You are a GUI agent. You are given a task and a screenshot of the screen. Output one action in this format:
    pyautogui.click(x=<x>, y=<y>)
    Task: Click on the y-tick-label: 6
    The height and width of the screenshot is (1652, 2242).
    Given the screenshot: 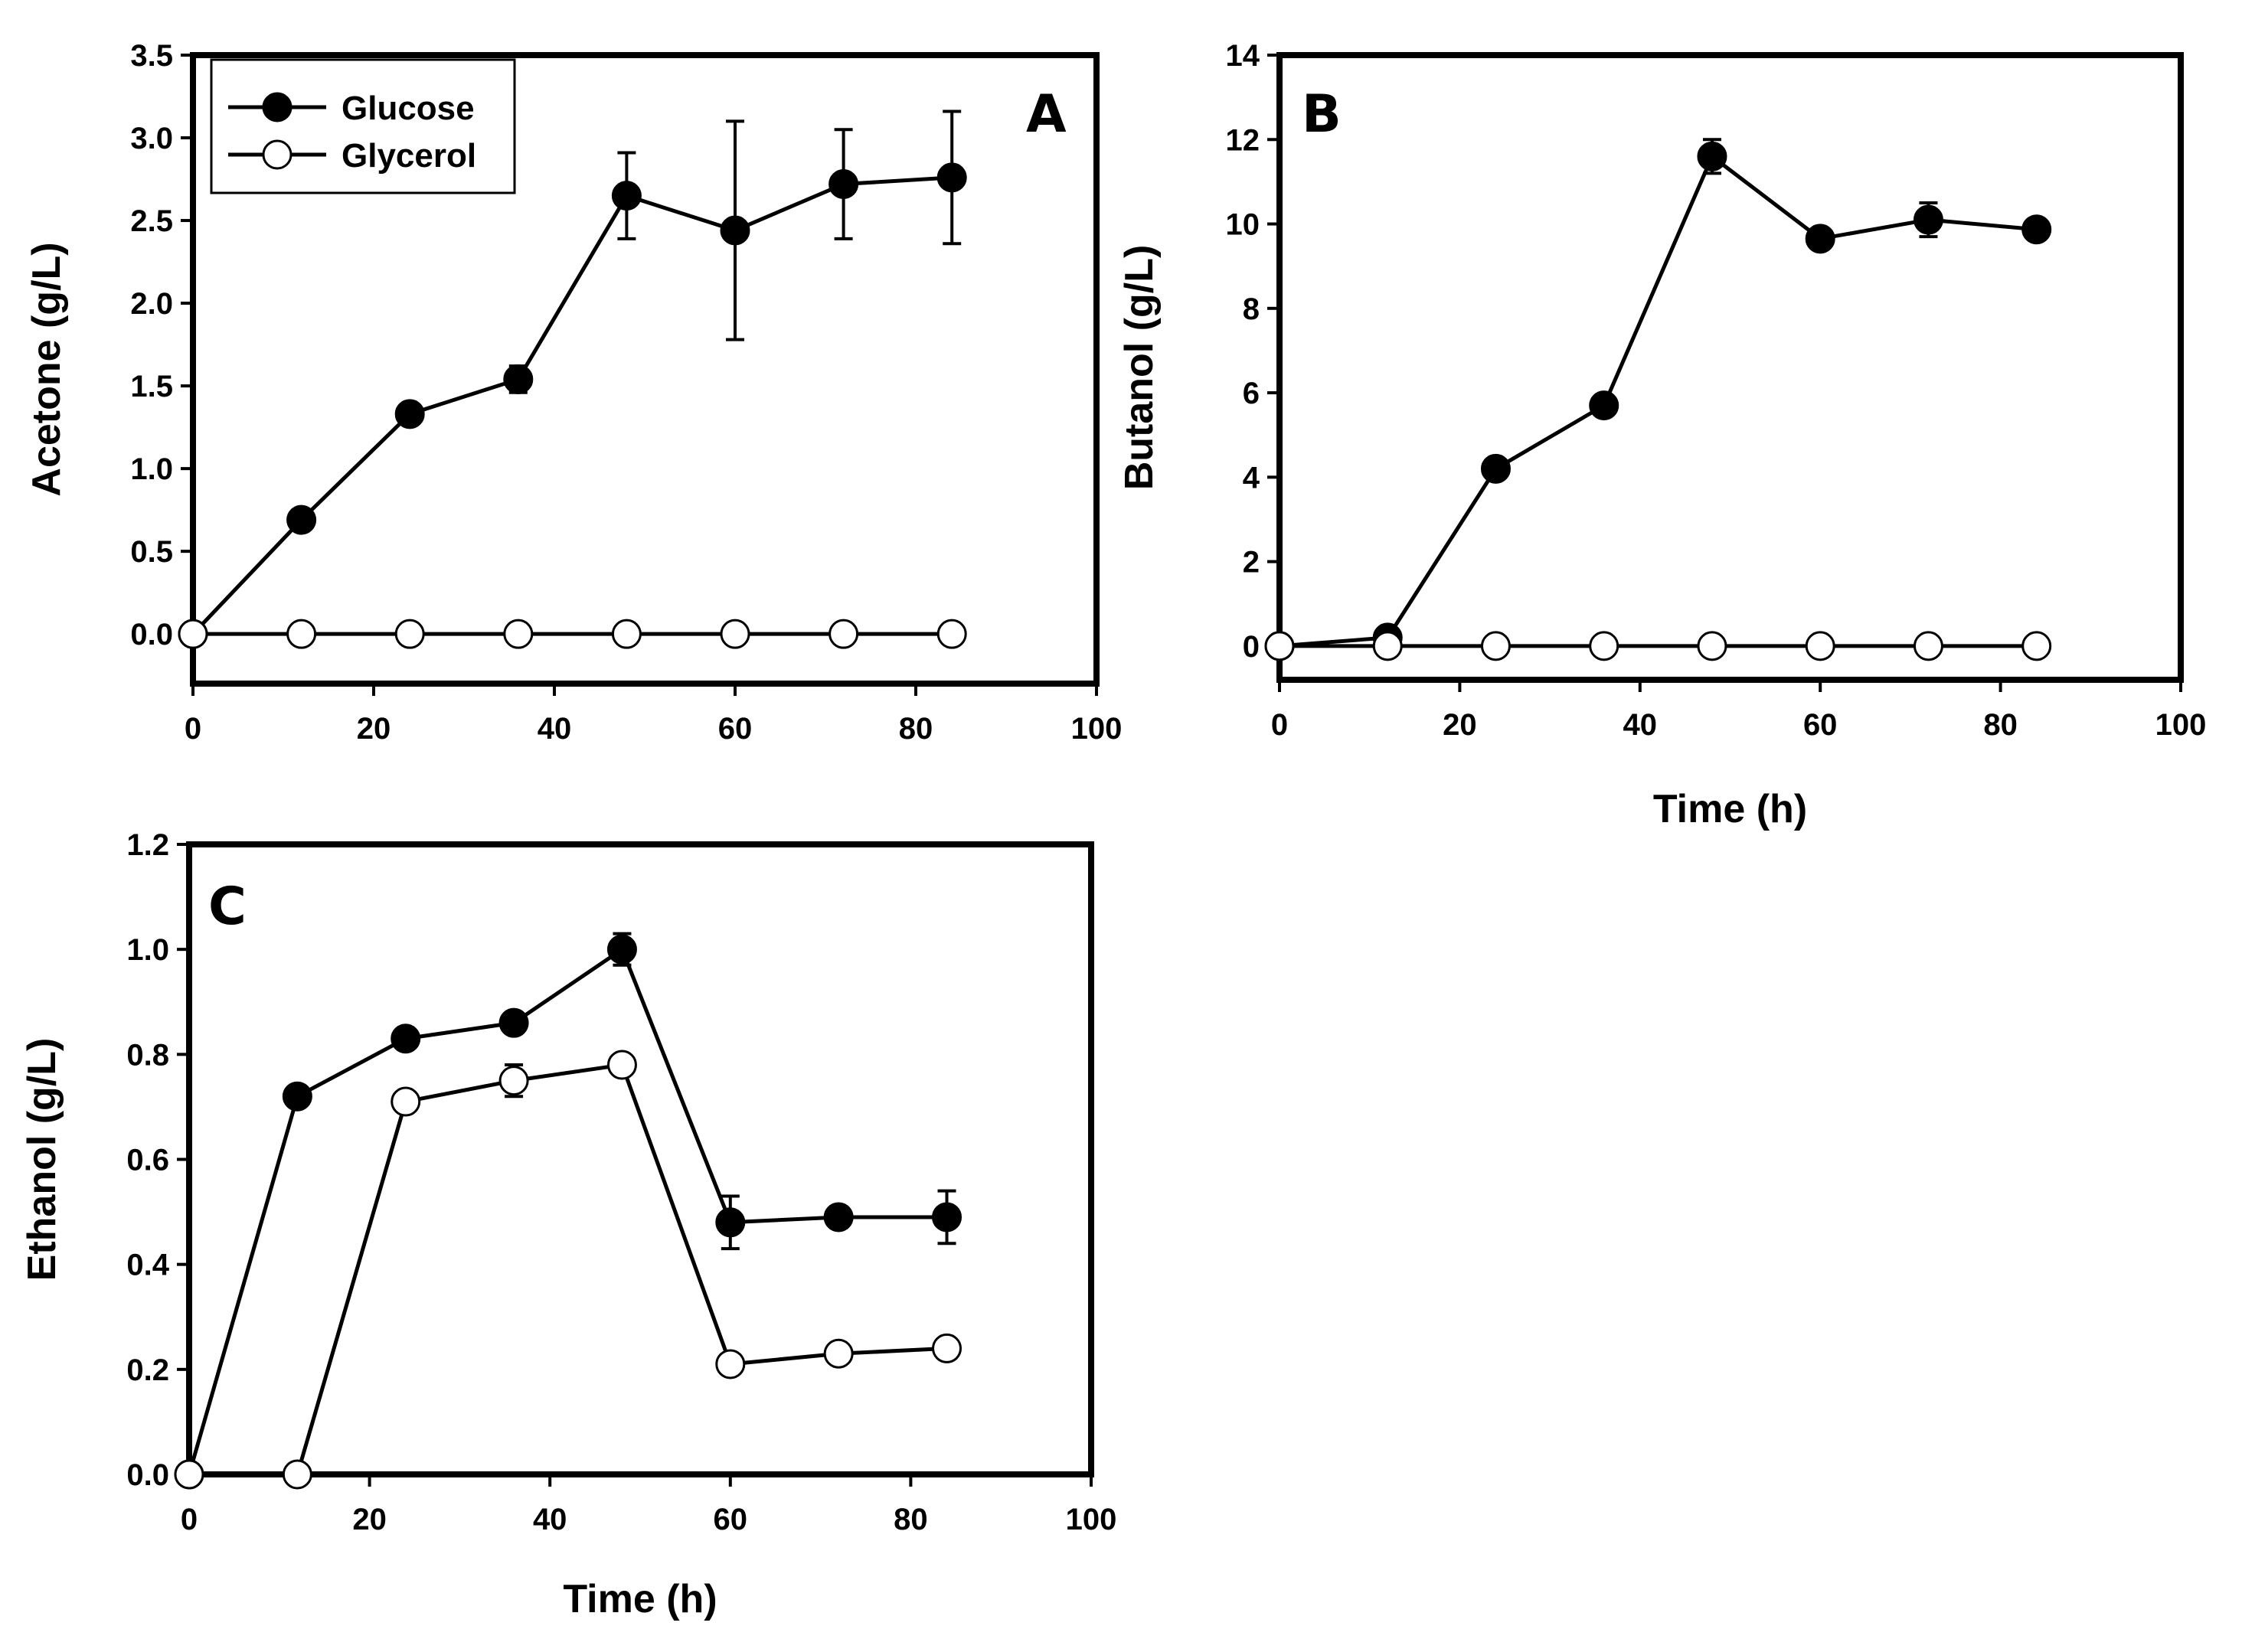 What is the action you would take?
    pyautogui.click(x=1251, y=393)
    